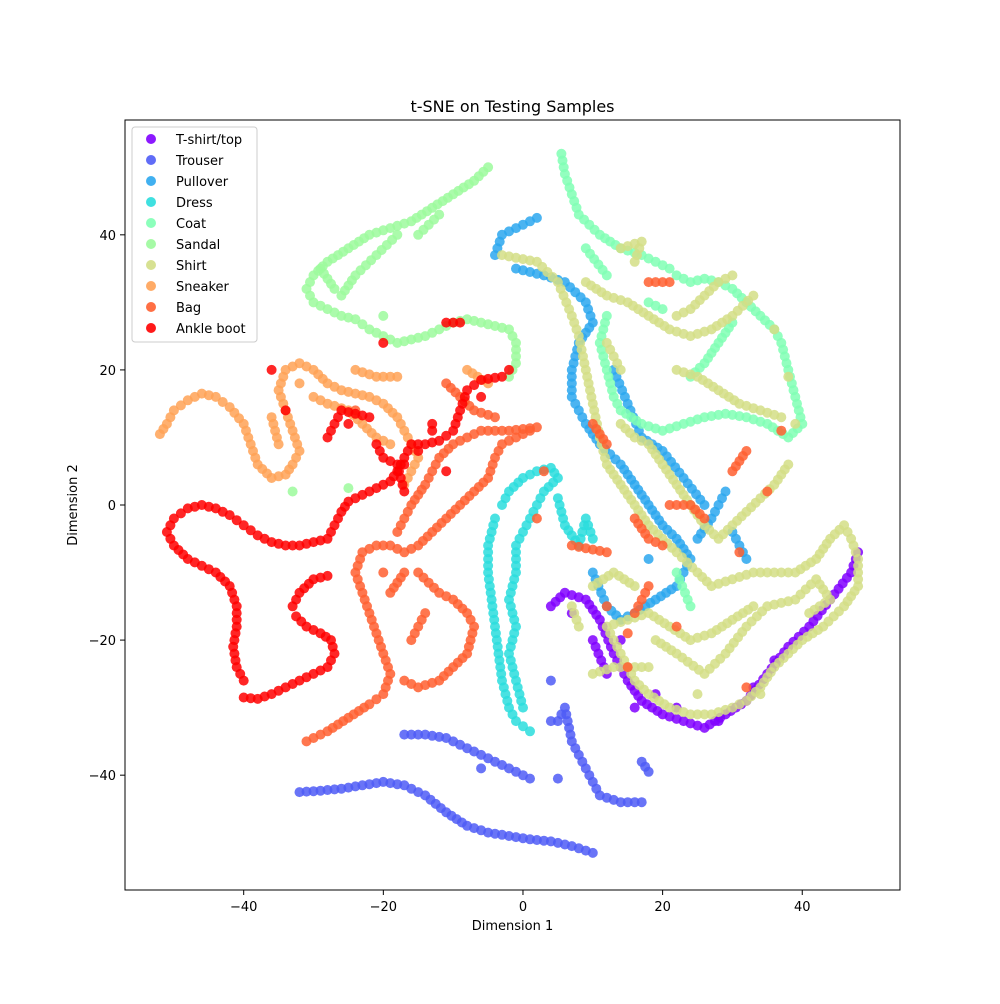  Describe the element at coordinates (802, 907) in the screenshot. I see `x-tick-label: 40` at that location.